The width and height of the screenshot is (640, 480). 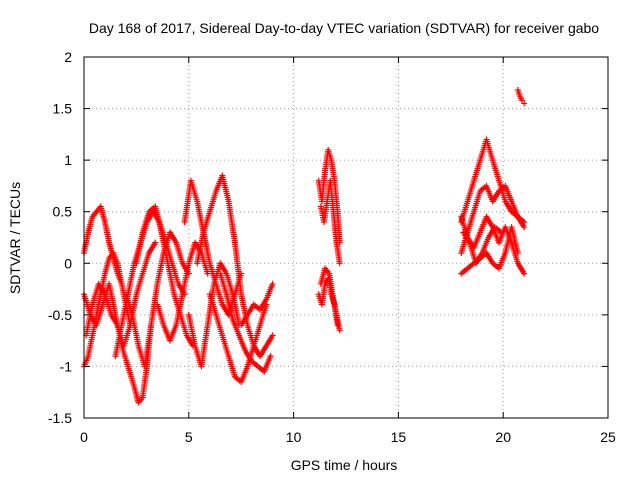 What do you see at coordinates (189, 437) in the screenshot?
I see `x-tick-label: 5` at bounding box center [189, 437].